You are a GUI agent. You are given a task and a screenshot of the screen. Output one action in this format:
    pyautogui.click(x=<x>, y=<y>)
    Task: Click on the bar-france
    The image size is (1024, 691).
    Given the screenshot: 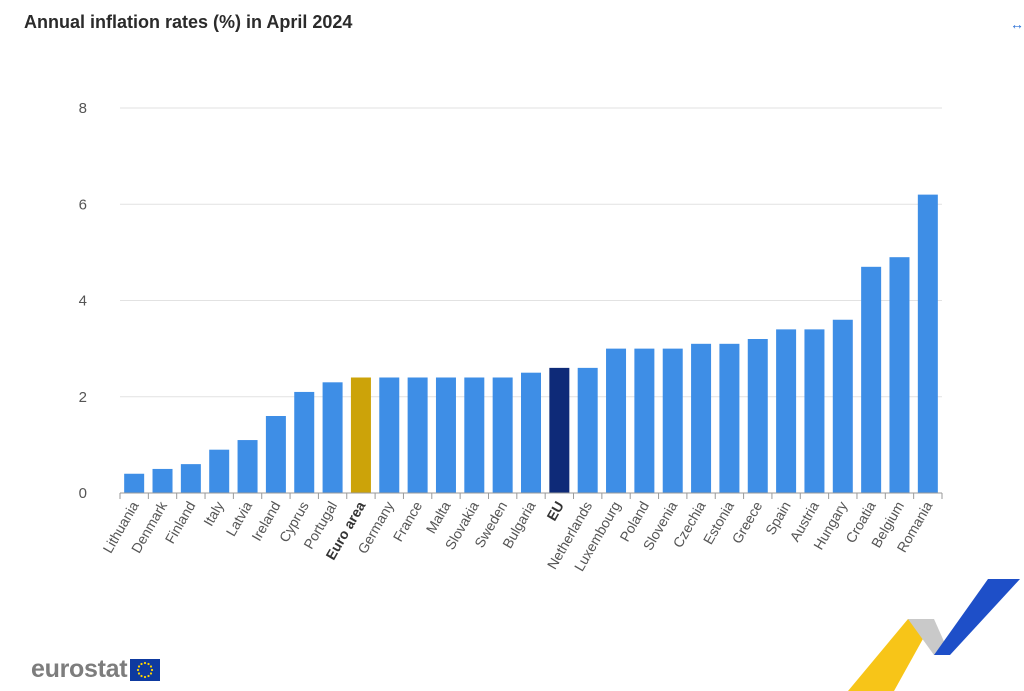 What is the action you would take?
    pyautogui.click(x=417, y=435)
    